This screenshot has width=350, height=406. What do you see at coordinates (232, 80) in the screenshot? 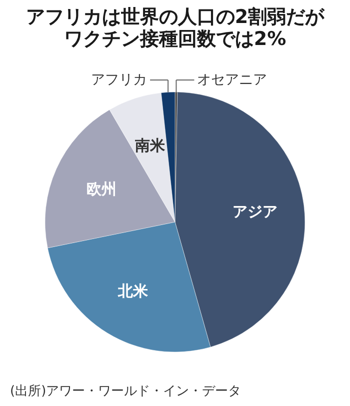
I see `slice-label: オセアニア` at bounding box center [232, 80].